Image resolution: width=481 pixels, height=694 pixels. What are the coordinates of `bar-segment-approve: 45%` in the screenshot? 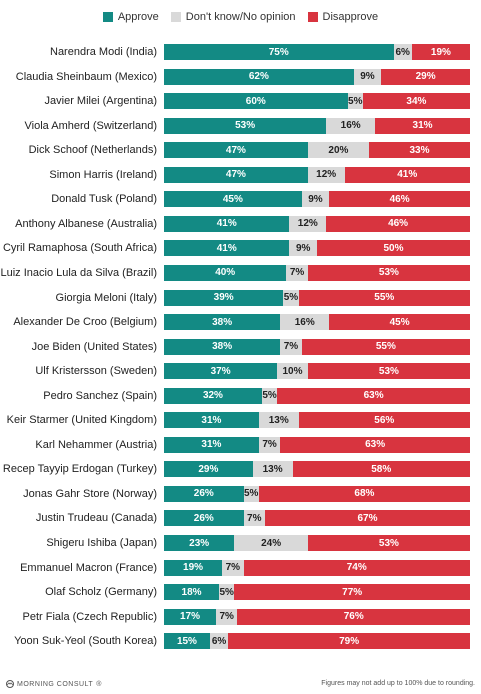 It's located at (233, 199).